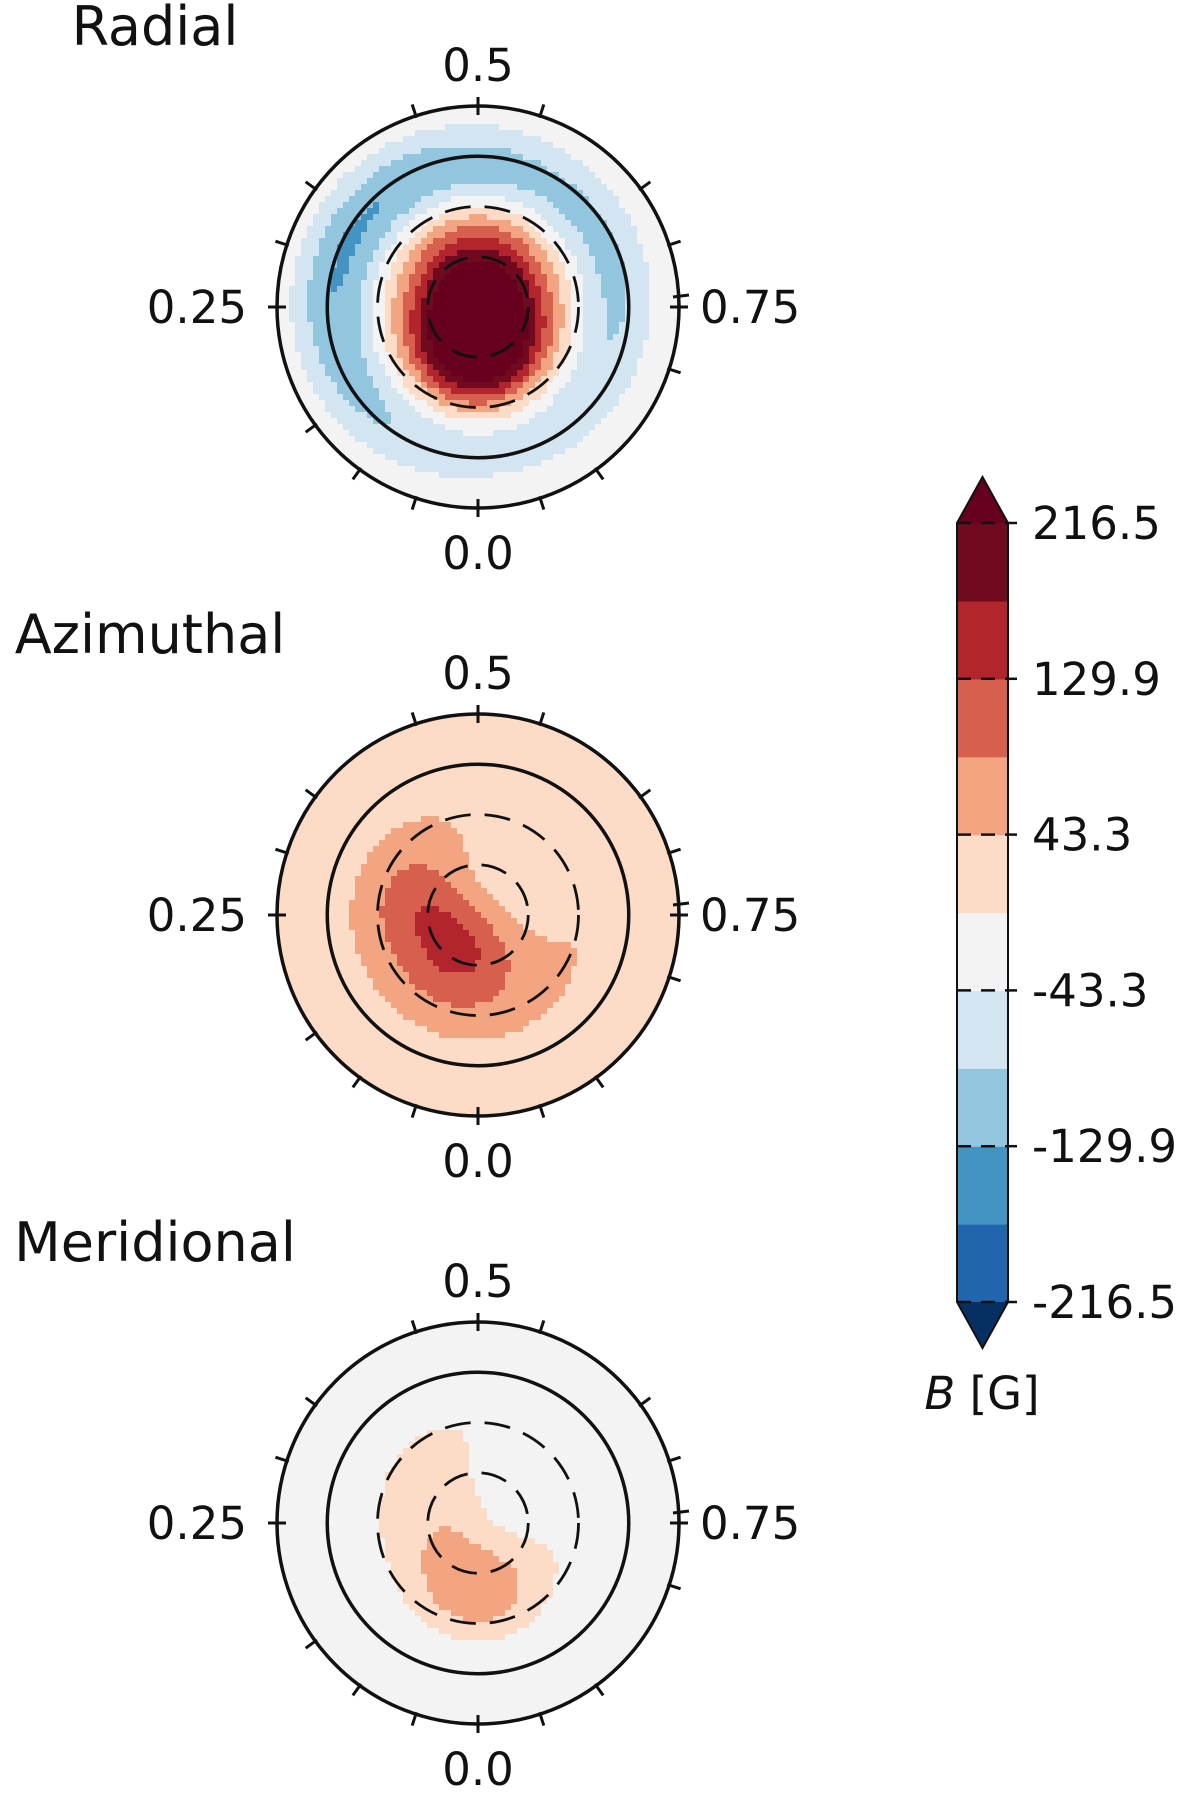  I want to click on phase-tick, so click(357, 474).